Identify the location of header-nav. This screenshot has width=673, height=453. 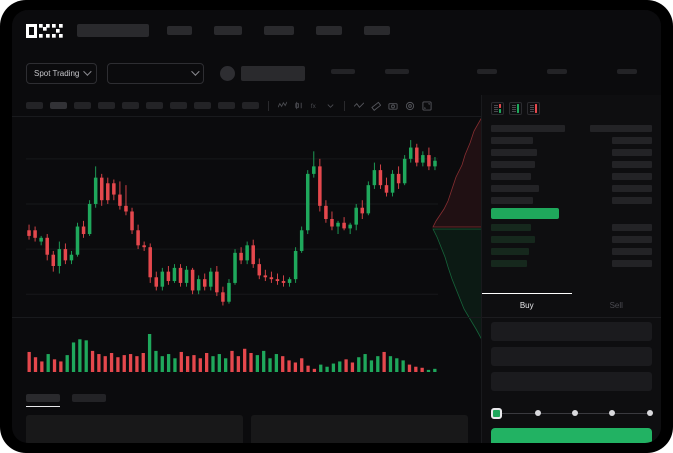
(278, 30).